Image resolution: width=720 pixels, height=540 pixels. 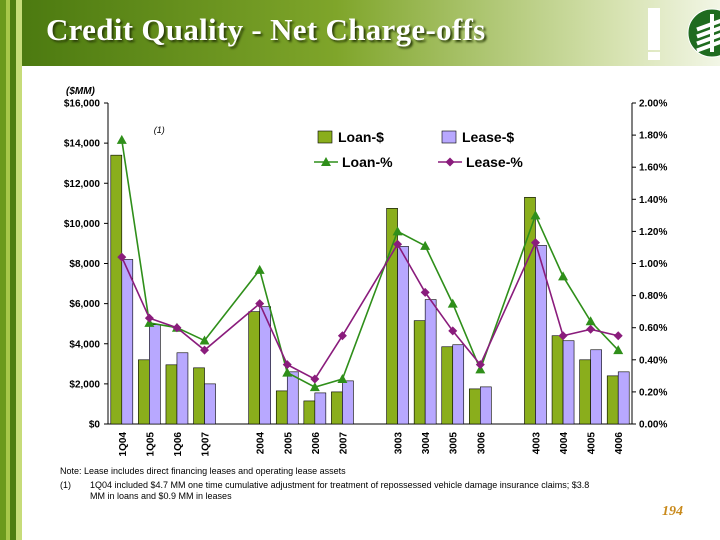 I want to click on y-tick-label-left: $10,000, so click(x=82, y=224).